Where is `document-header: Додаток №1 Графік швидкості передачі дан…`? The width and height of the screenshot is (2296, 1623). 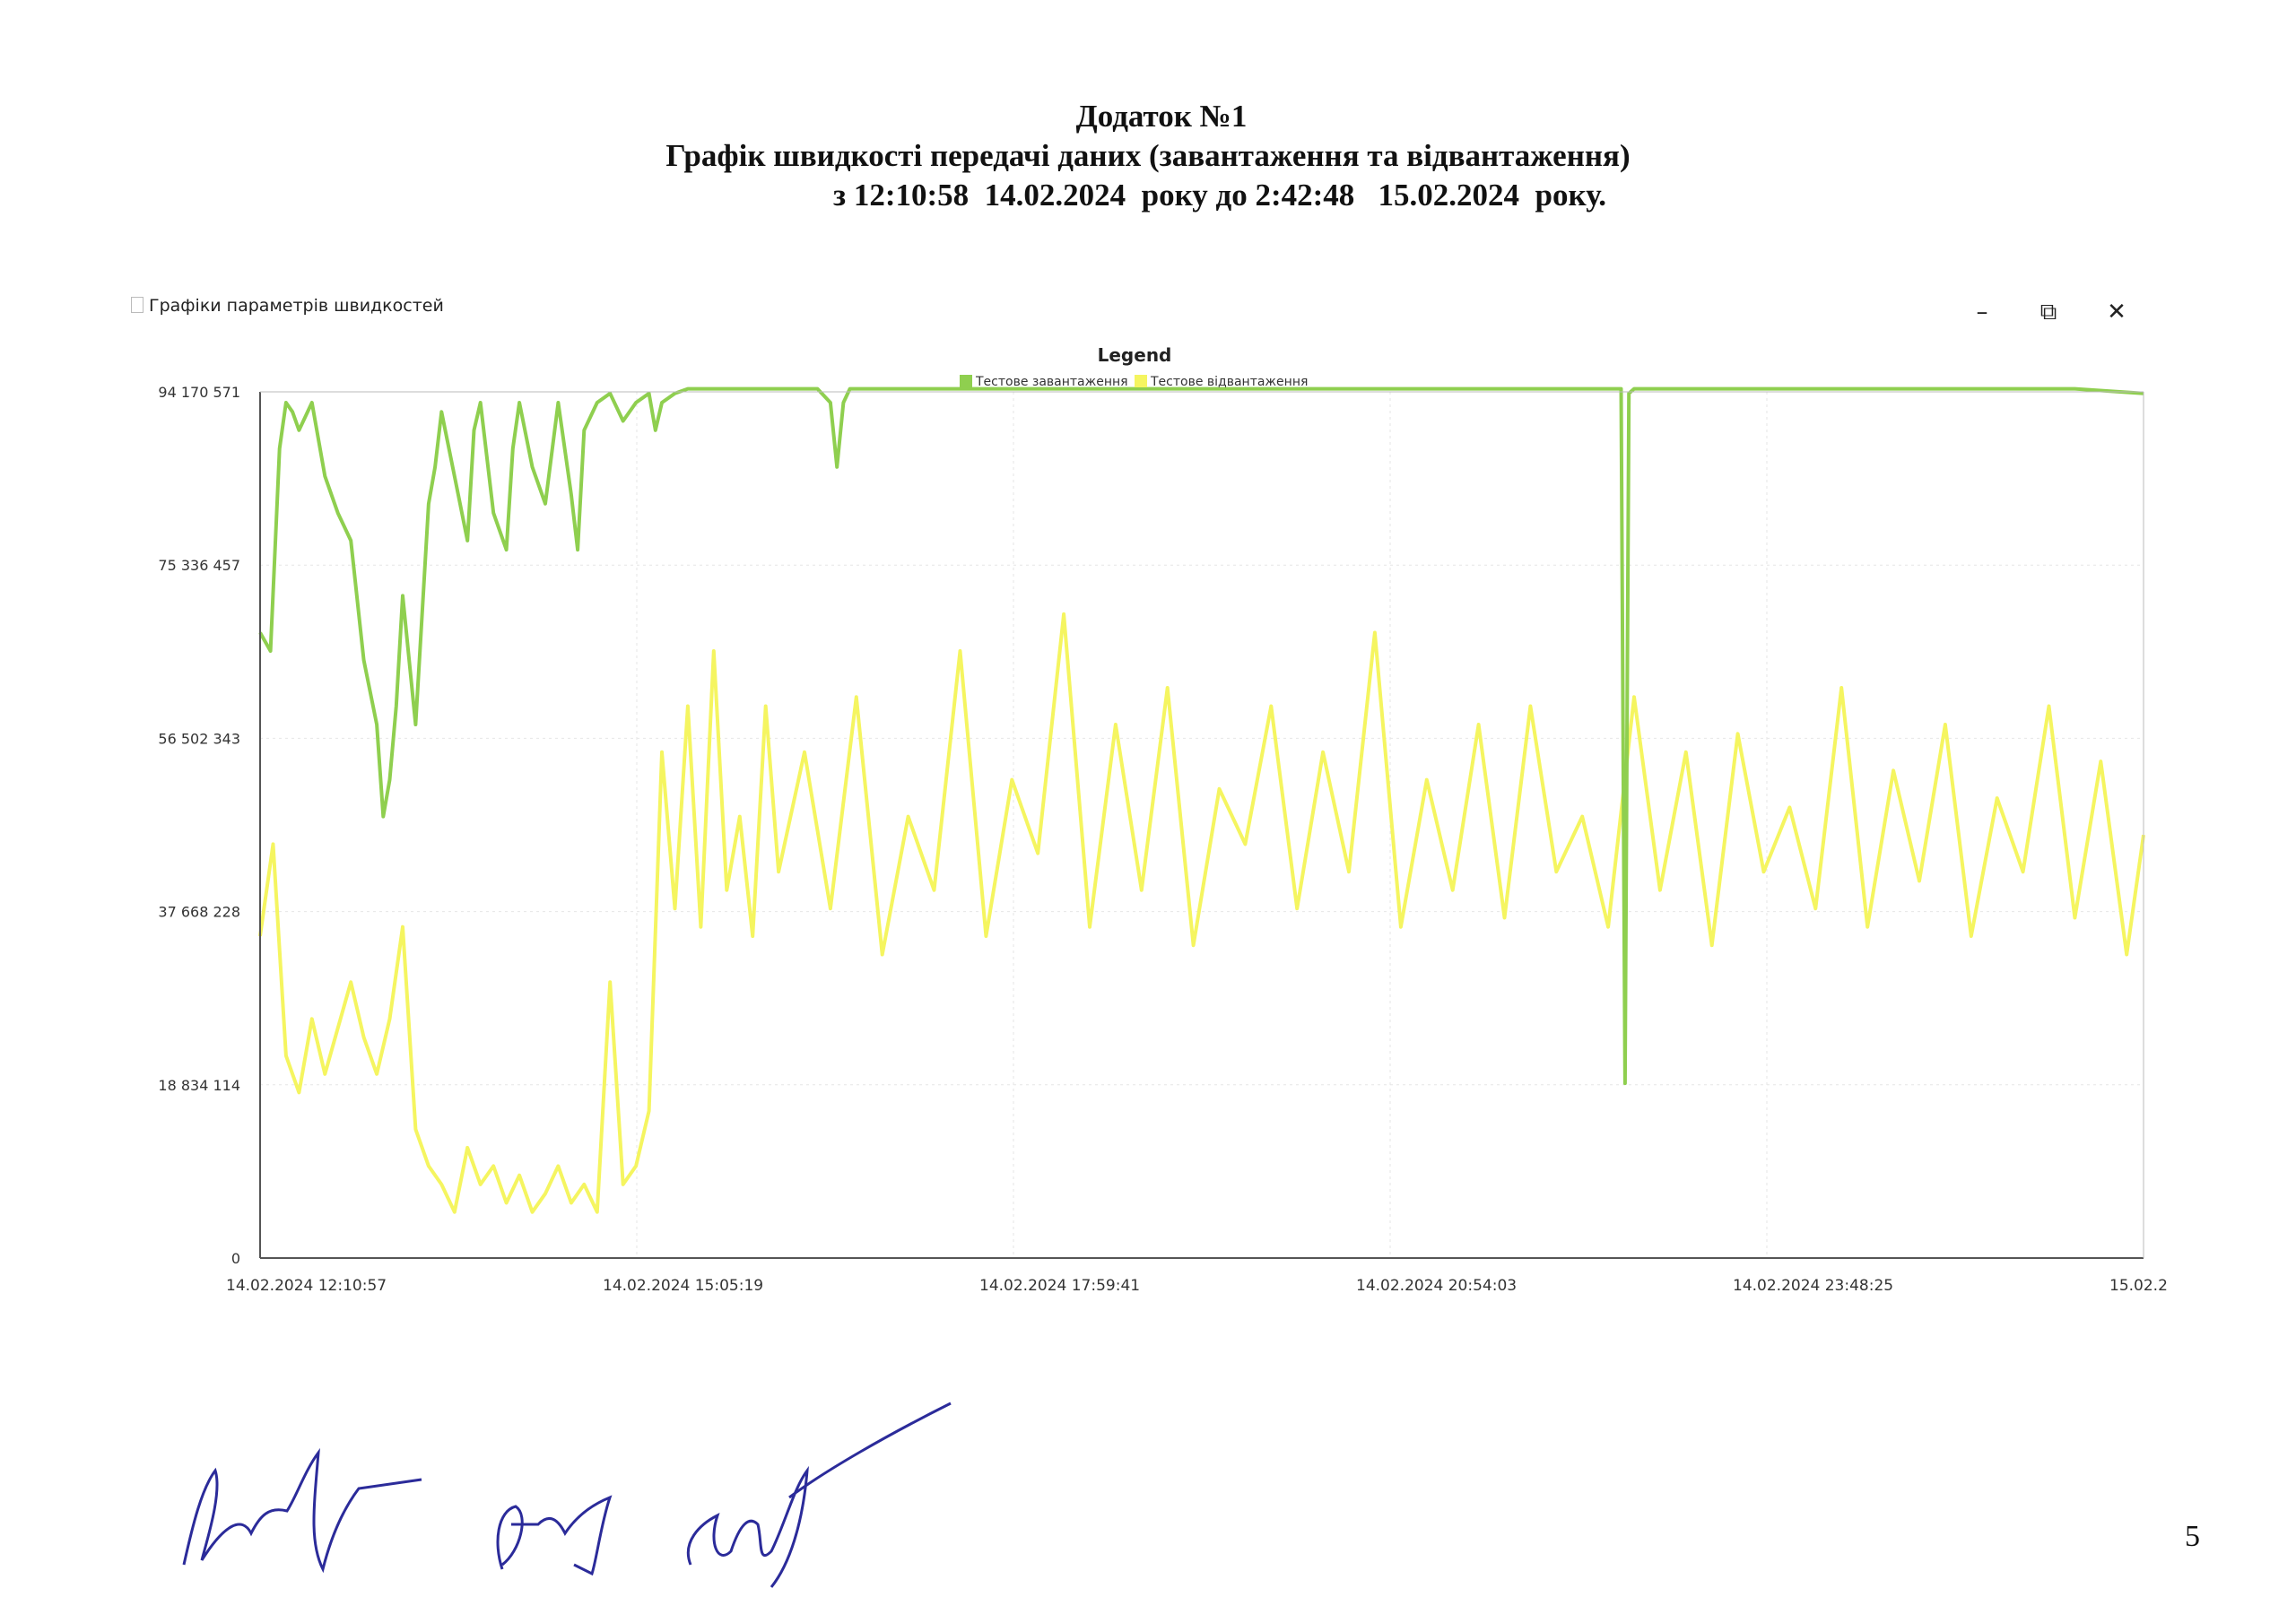
document-header: Додаток №1 Графік швидкості передачі дан… is located at coordinates (1148, 156).